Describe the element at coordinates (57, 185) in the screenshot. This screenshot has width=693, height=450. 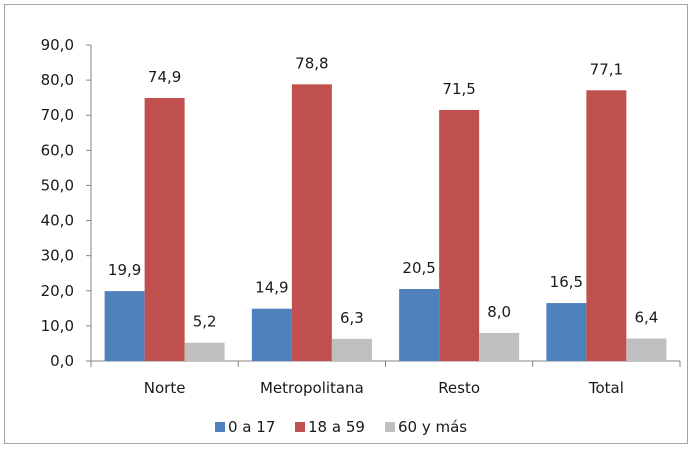
I see `y-tick-label: 50,0` at that location.